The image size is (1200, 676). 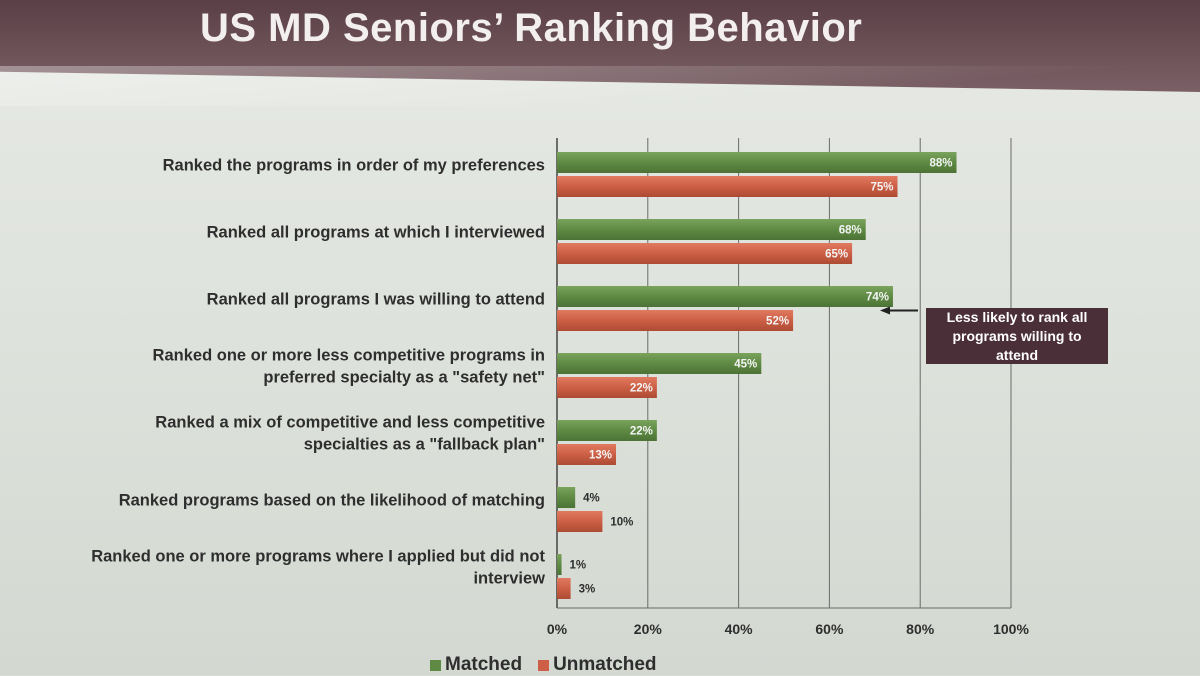 I want to click on category-label: interview, so click(x=509, y=579).